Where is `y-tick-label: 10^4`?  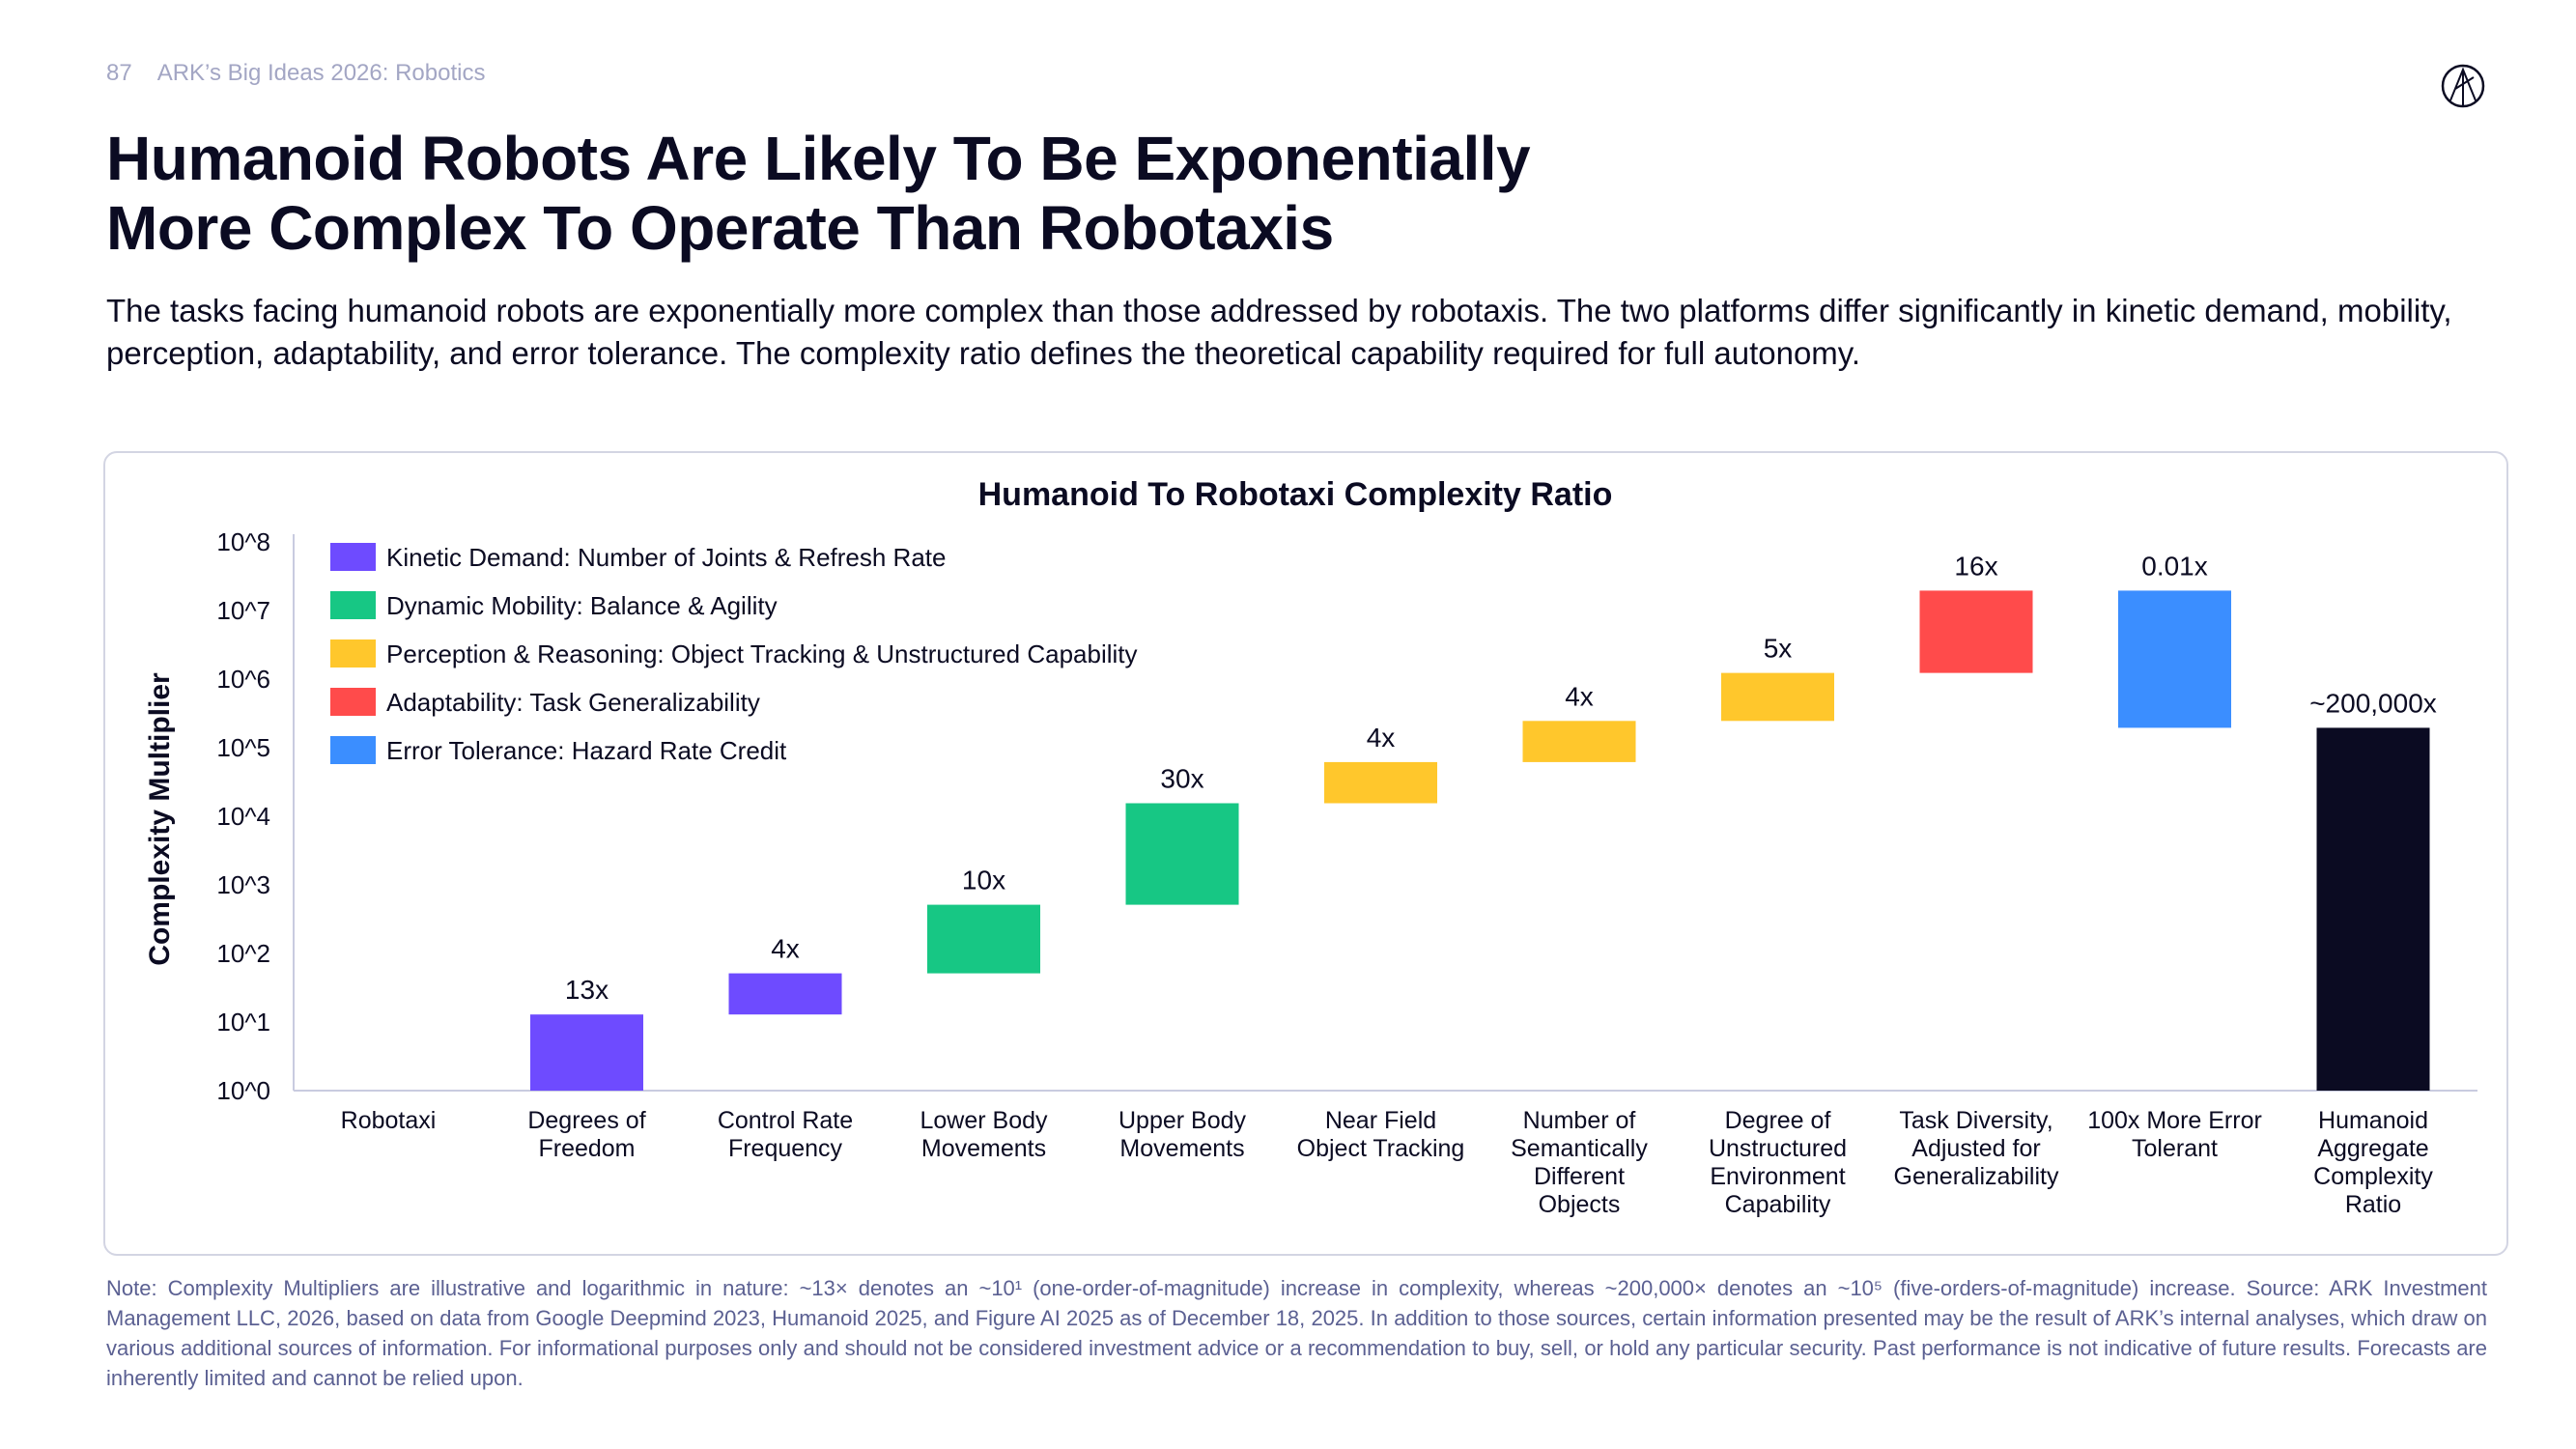
y-tick-label: 10^4 is located at coordinates (243, 816).